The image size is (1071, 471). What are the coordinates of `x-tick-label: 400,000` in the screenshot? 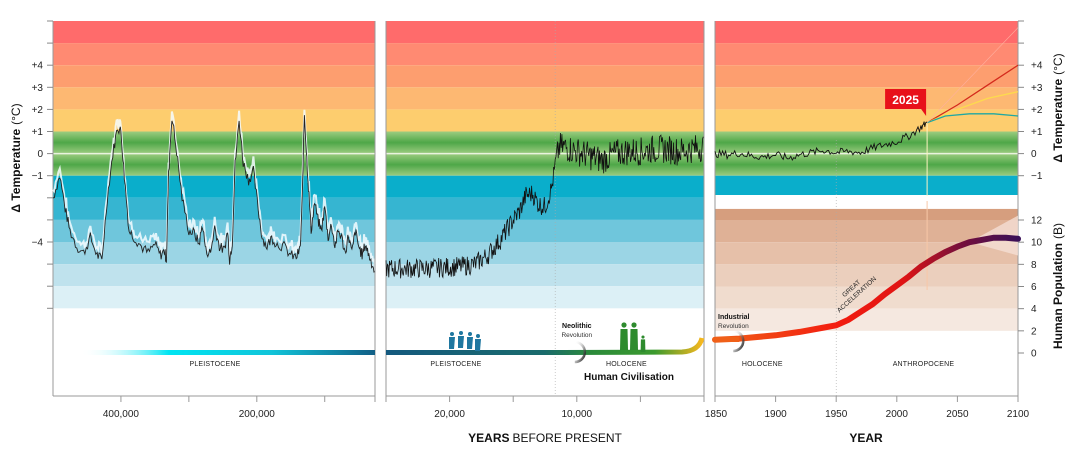 It's located at (121, 414).